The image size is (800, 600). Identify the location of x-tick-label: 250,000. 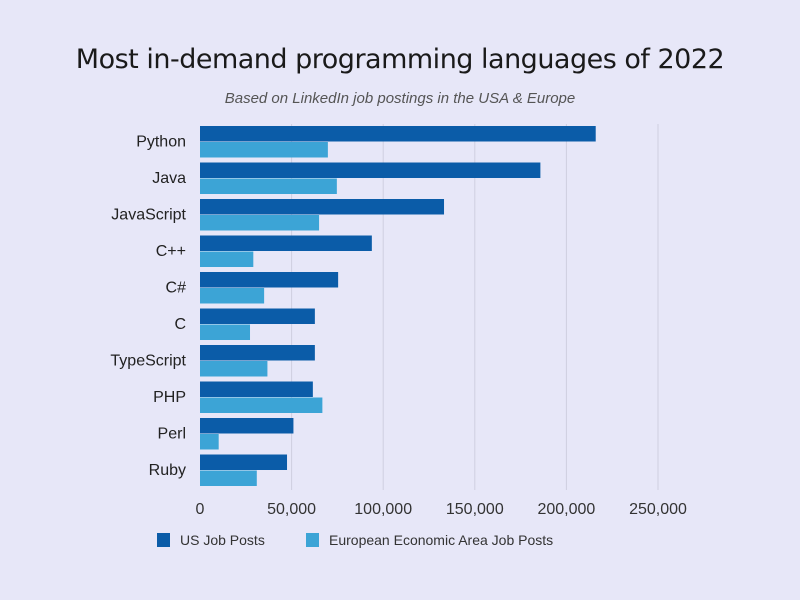
(658, 509).